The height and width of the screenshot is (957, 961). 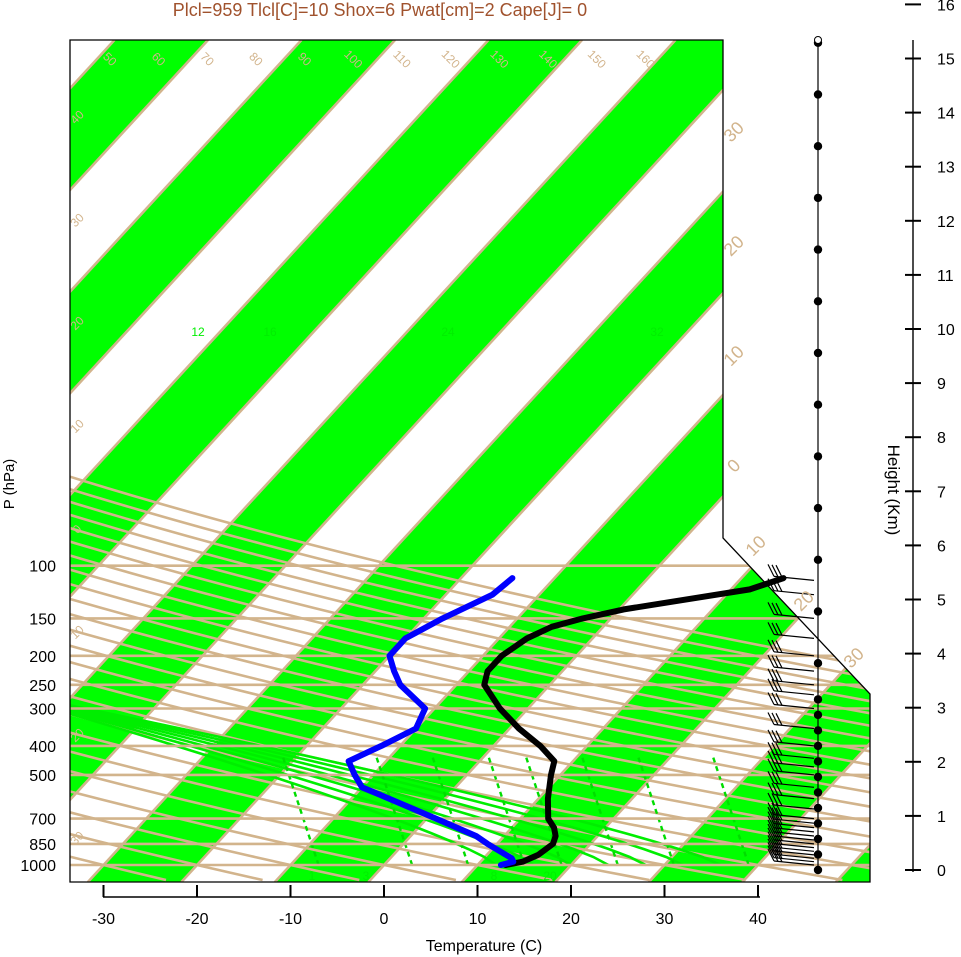 I want to click on isotherm-line, so click(x=139, y=461).